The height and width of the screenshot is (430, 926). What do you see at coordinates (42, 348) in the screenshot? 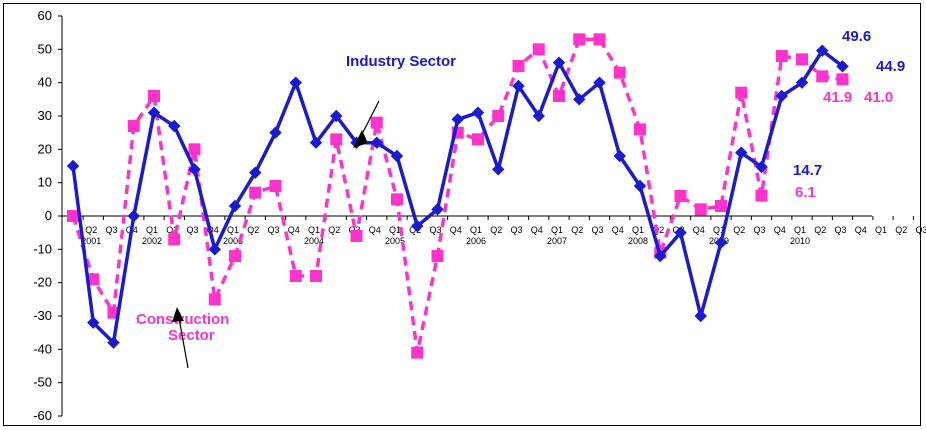
I see `y-tick-label: -40` at bounding box center [42, 348].